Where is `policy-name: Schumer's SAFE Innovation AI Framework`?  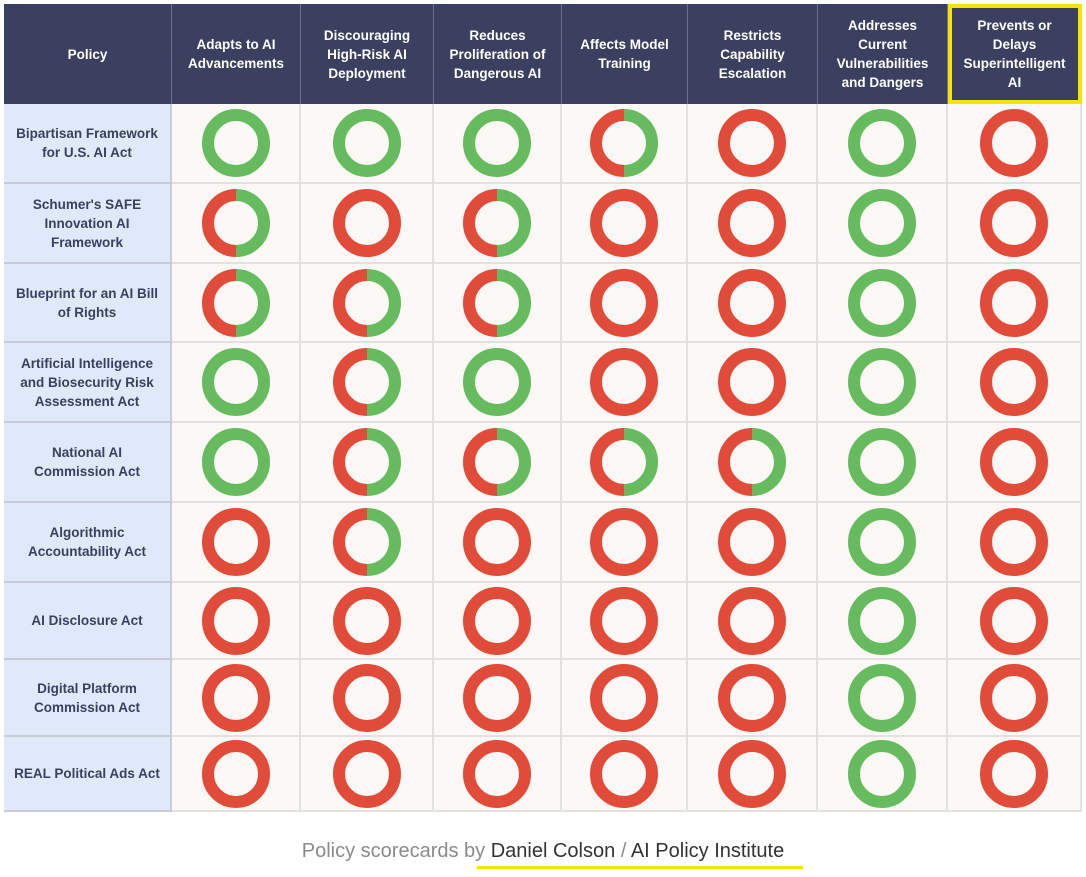
policy-name: Schumer's SAFE Innovation AI Framework is located at coordinates (88, 224).